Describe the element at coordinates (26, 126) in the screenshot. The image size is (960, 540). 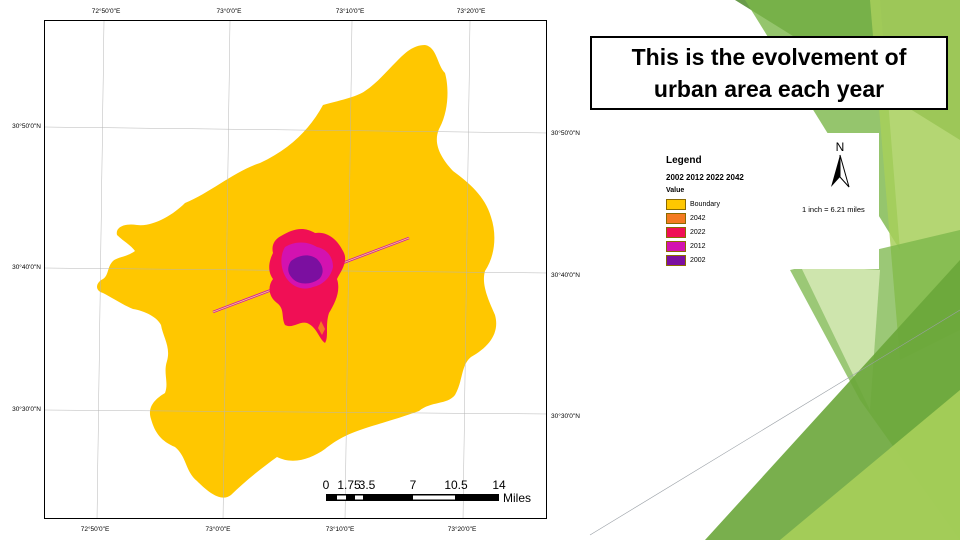
I see `coord-left-1: 30°50'0"N` at that location.